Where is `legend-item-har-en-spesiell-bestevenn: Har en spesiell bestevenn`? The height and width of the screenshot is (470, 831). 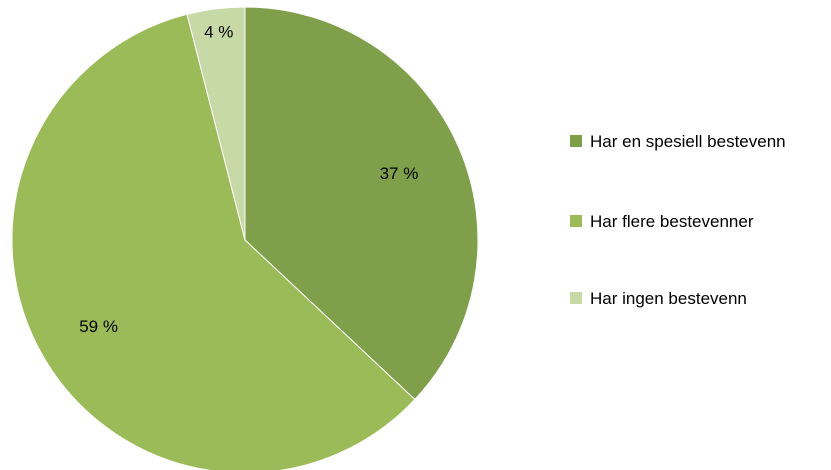 legend-item-har-en-spesiell-bestevenn: Har en spesiell bestevenn is located at coordinates (700, 142).